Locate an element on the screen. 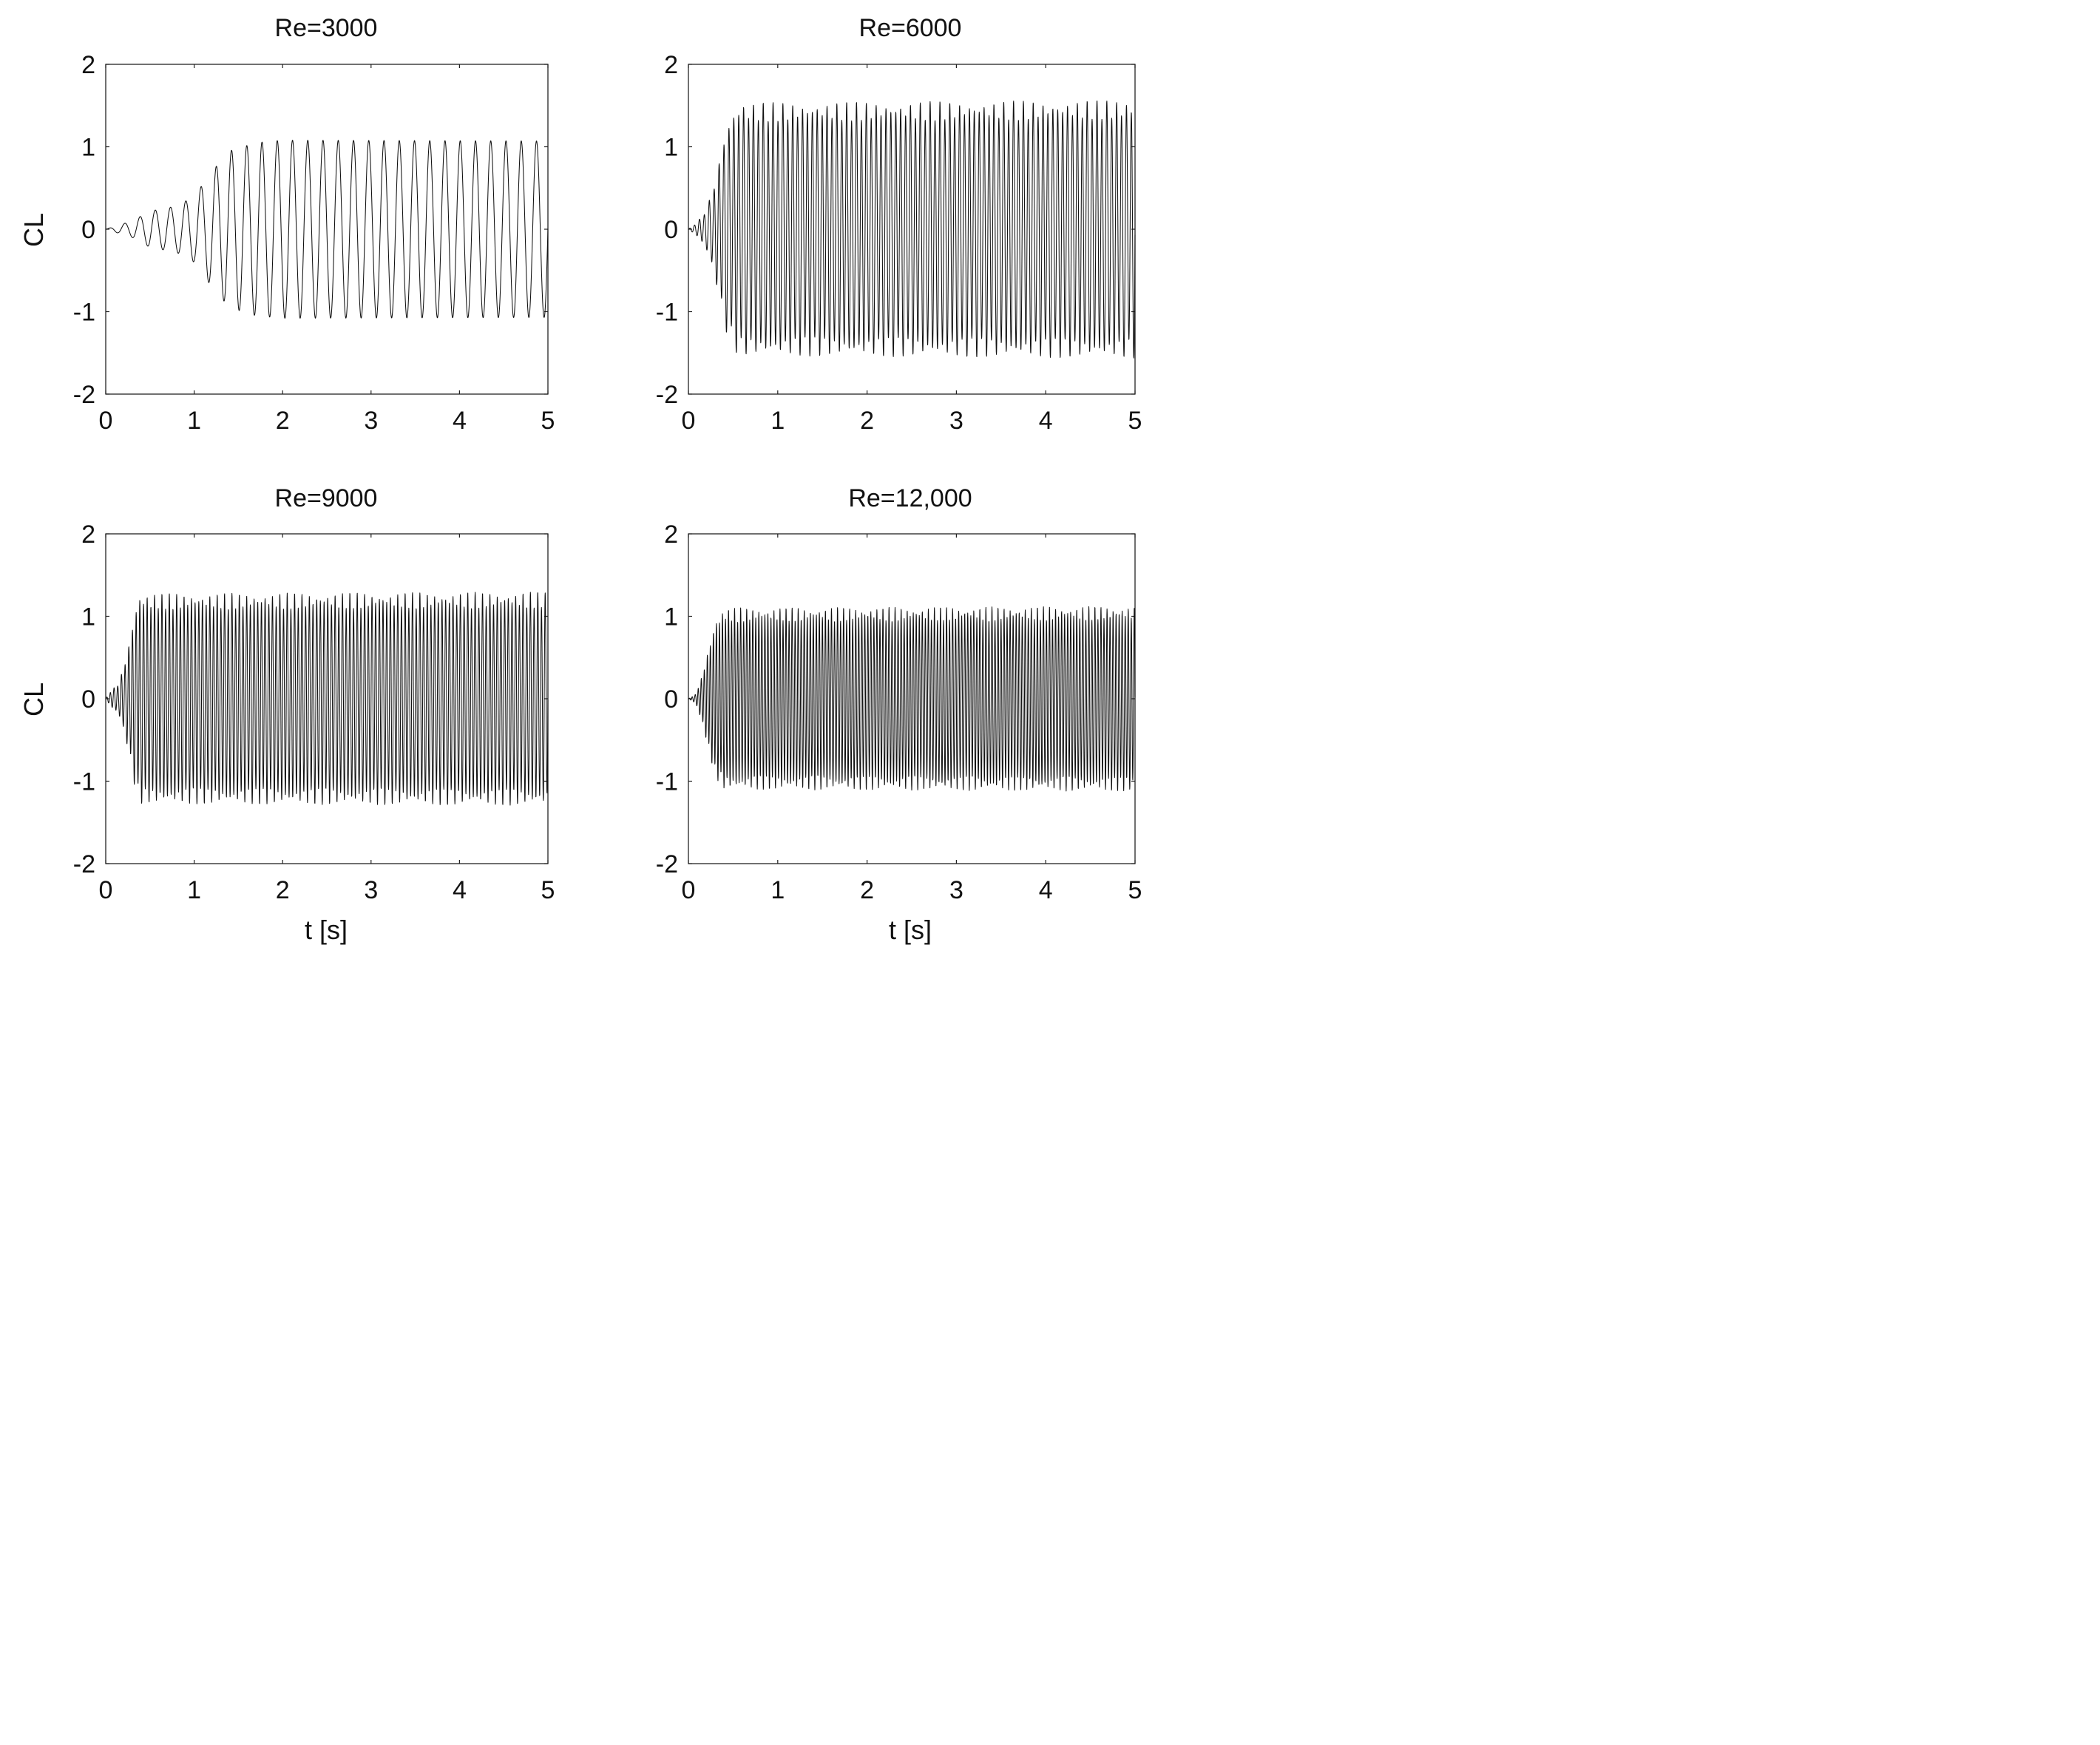  panel-title: Re=9000 is located at coordinates (327, 498).